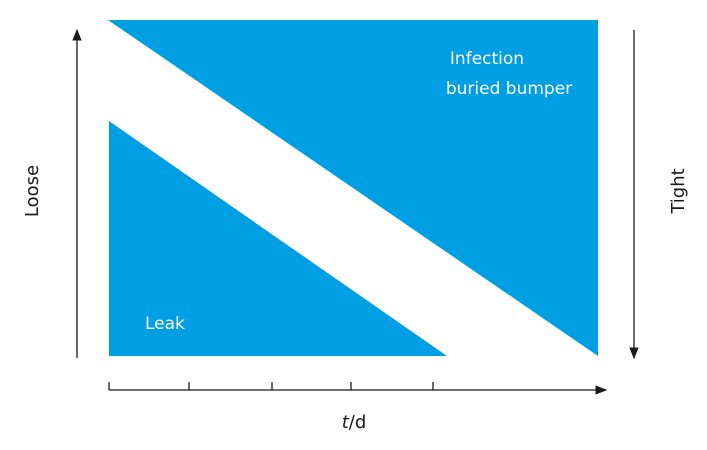 This screenshot has height=450, width=707. I want to click on time-variable: t, so click(346, 422).